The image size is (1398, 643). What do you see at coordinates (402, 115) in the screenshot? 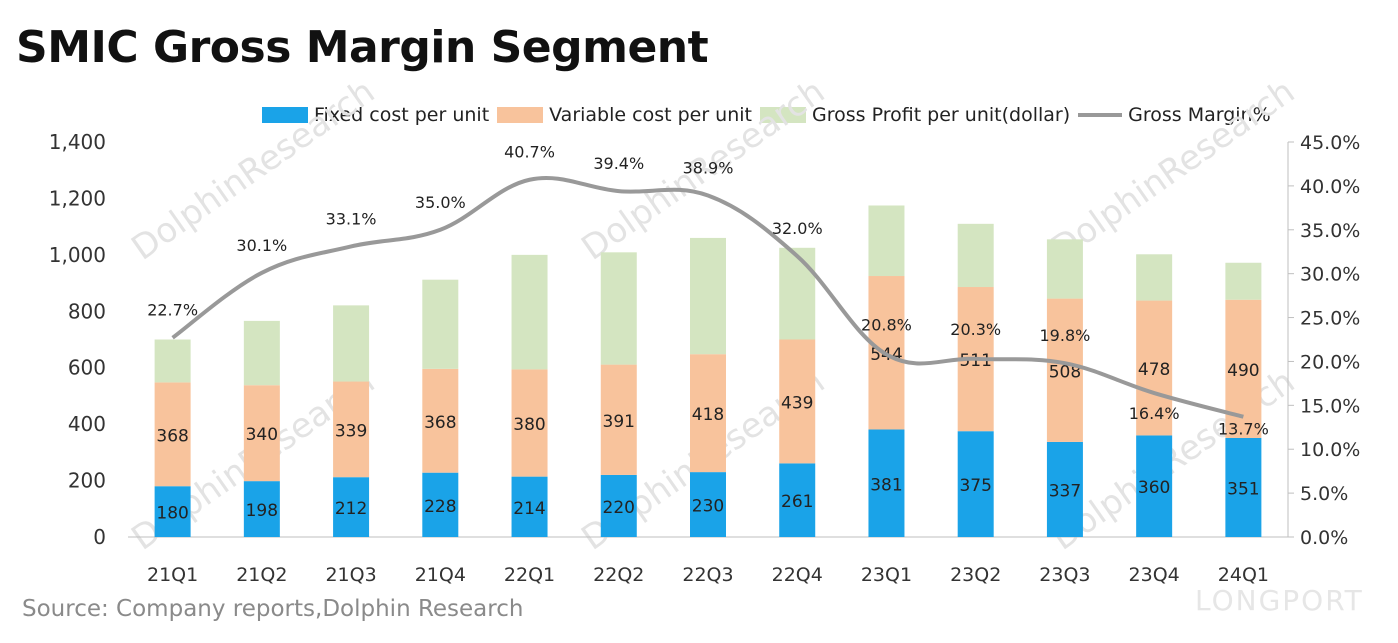
I see `legend-label-fixed-cost: Fixed cost per unit` at bounding box center [402, 115].